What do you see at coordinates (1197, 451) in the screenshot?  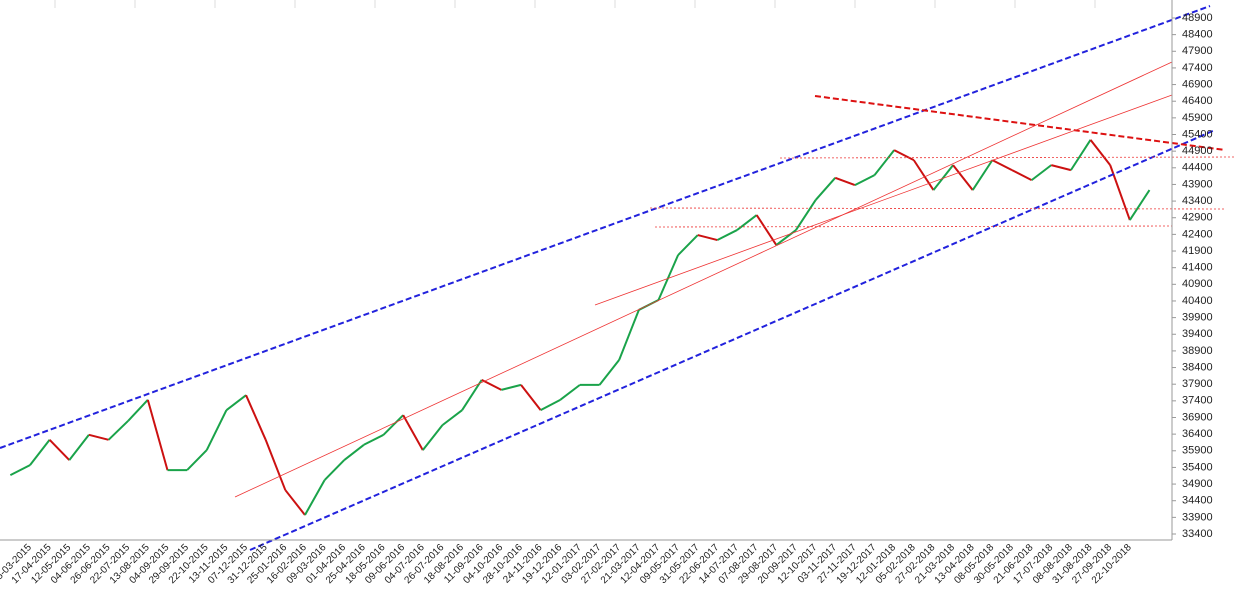 I see `y-tick-label: 35900` at bounding box center [1197, 451].